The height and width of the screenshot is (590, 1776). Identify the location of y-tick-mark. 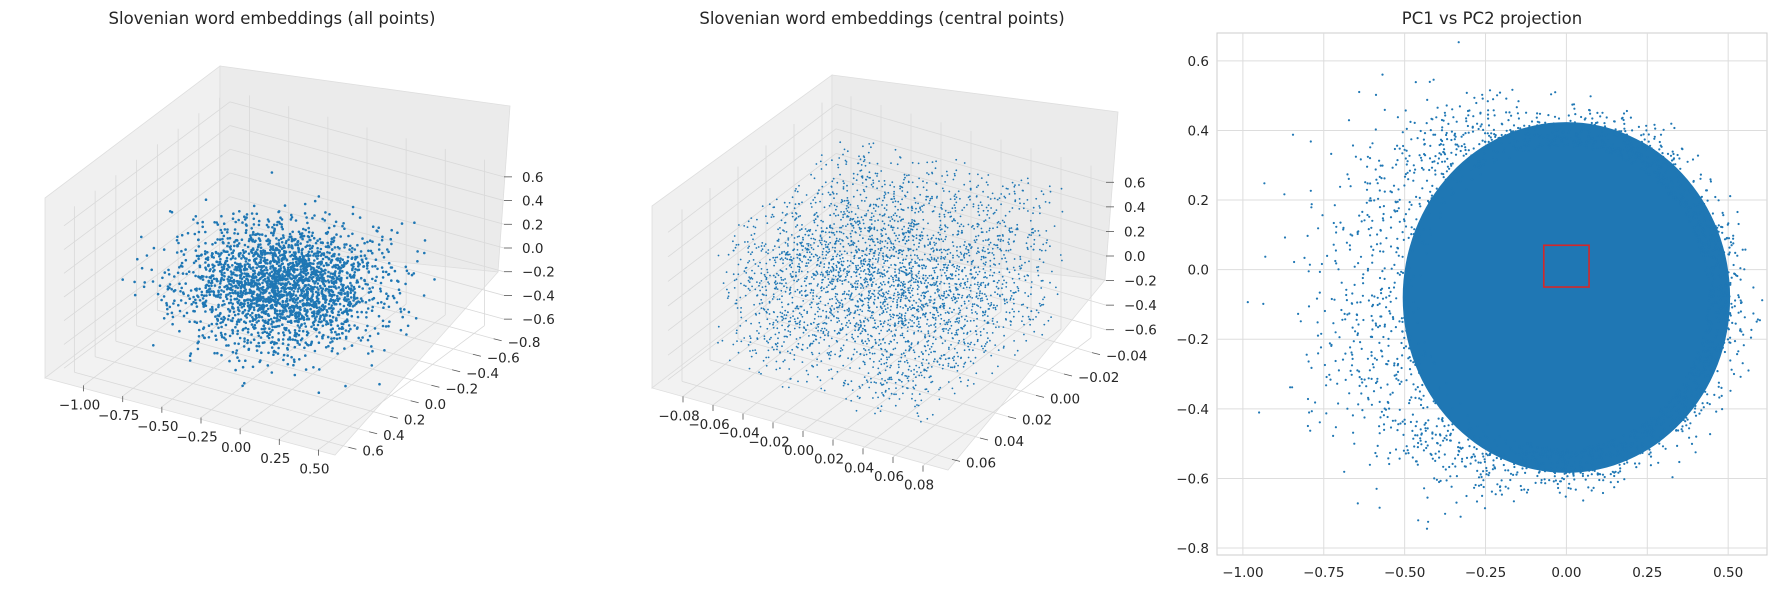
(414, 402).